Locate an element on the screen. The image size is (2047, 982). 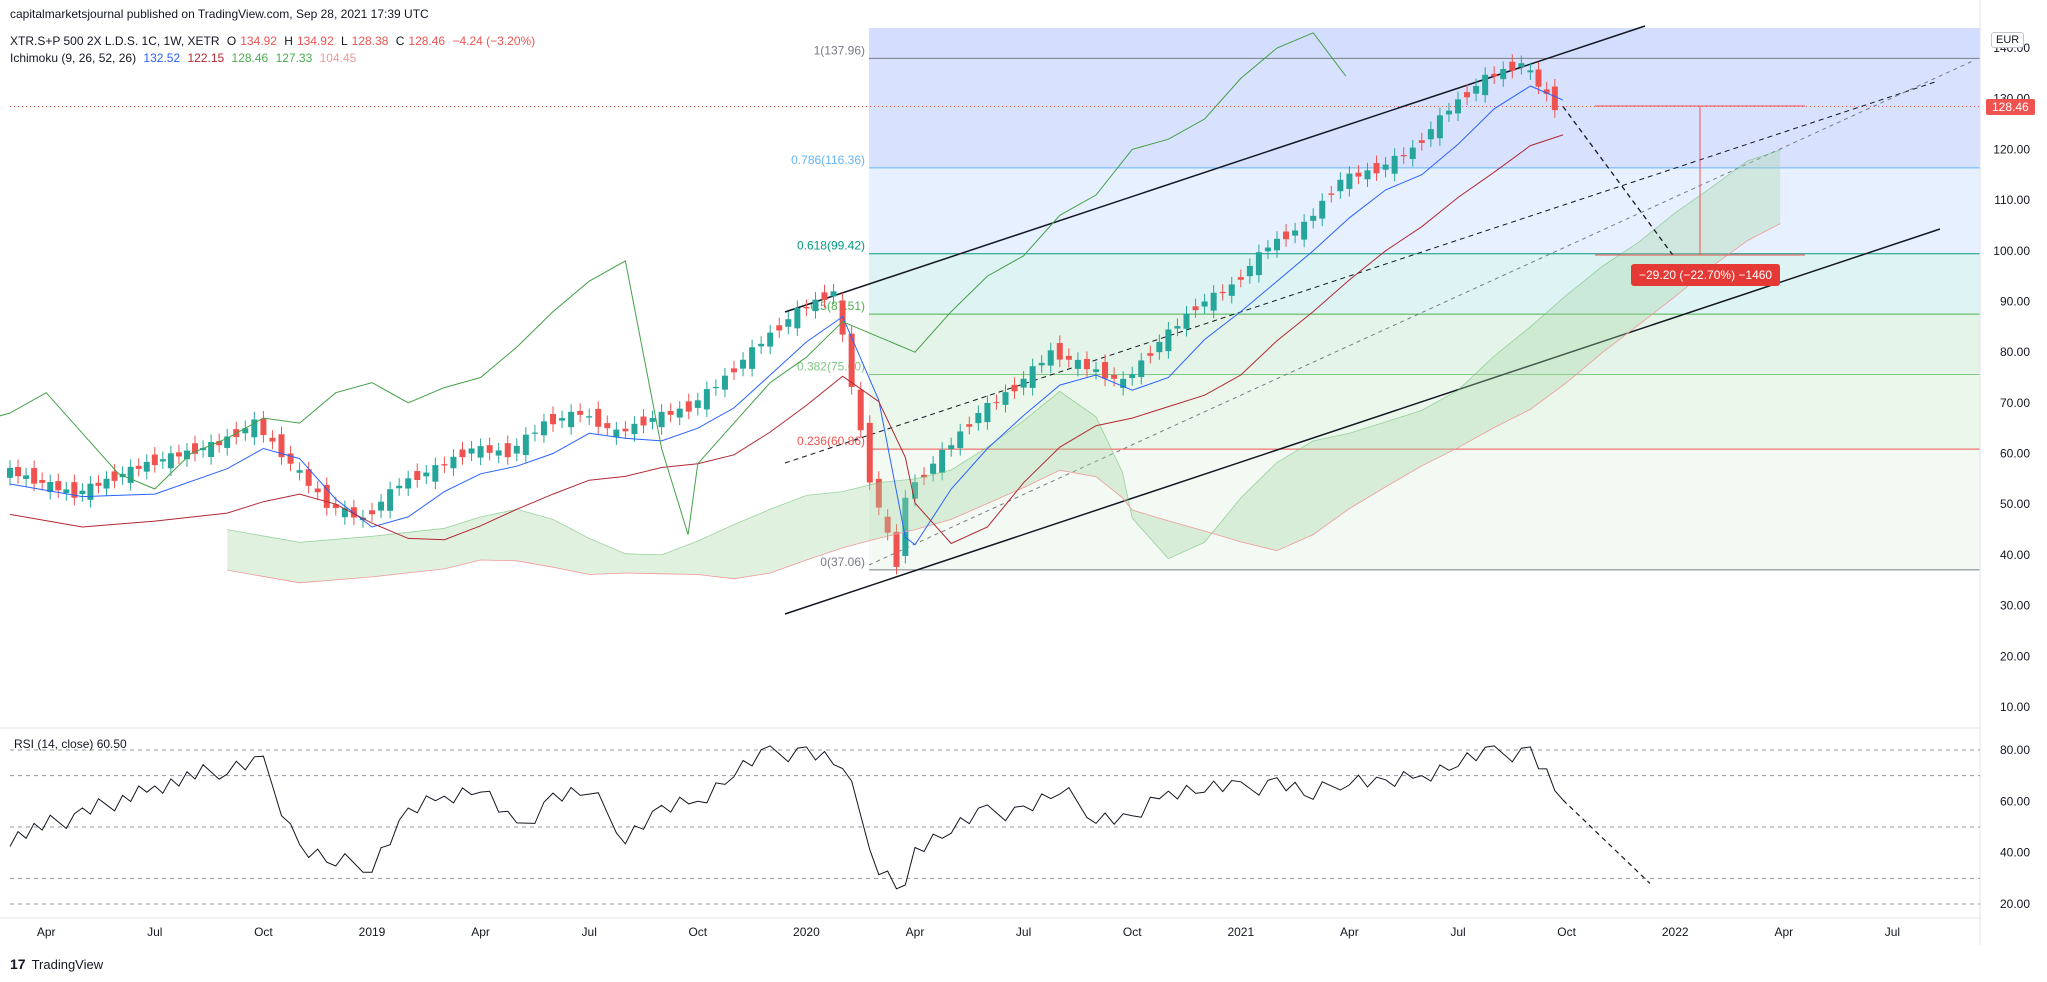
fib-level-label: 1(137.96) is located at coordinates (839, 50).